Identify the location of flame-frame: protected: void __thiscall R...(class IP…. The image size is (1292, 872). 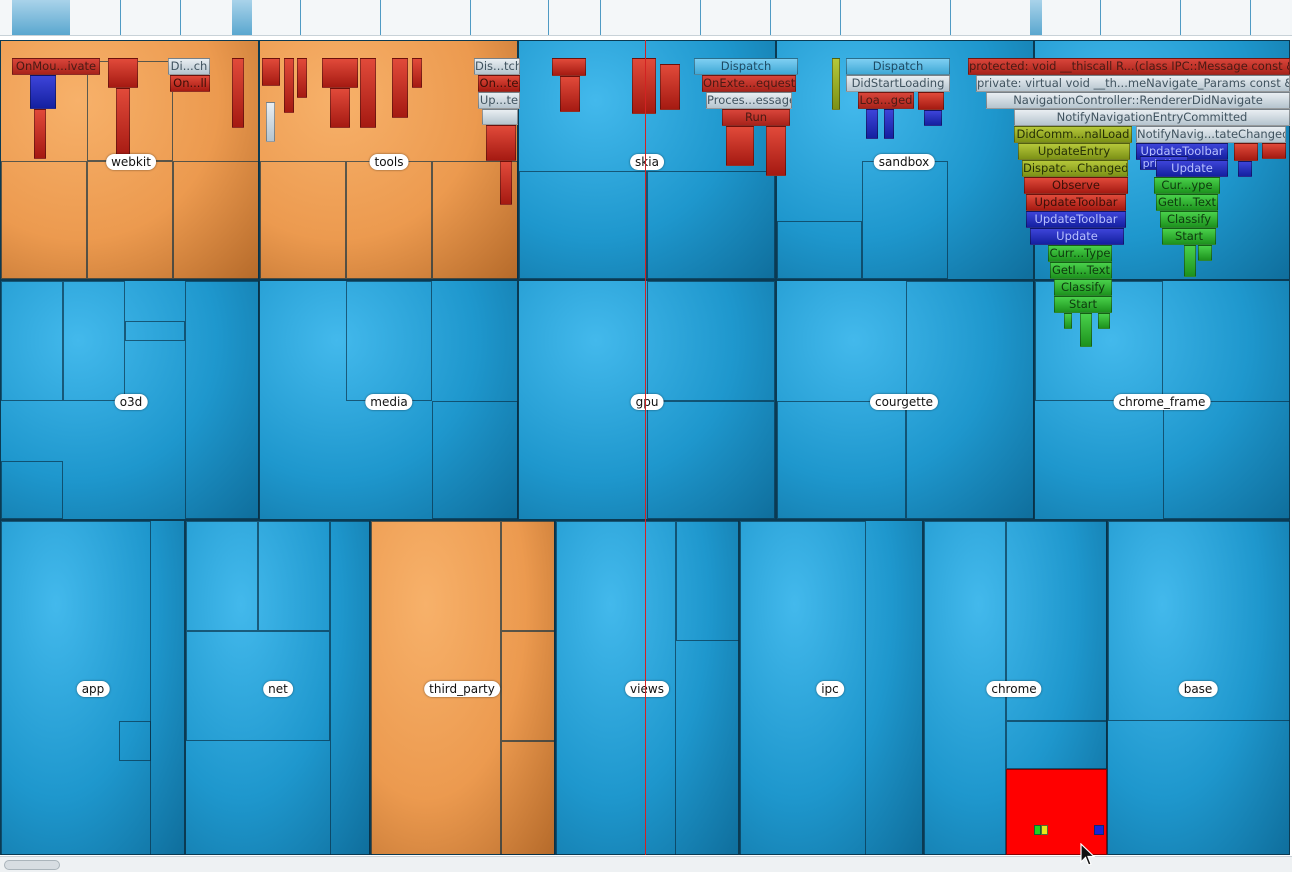
(1129, 66).